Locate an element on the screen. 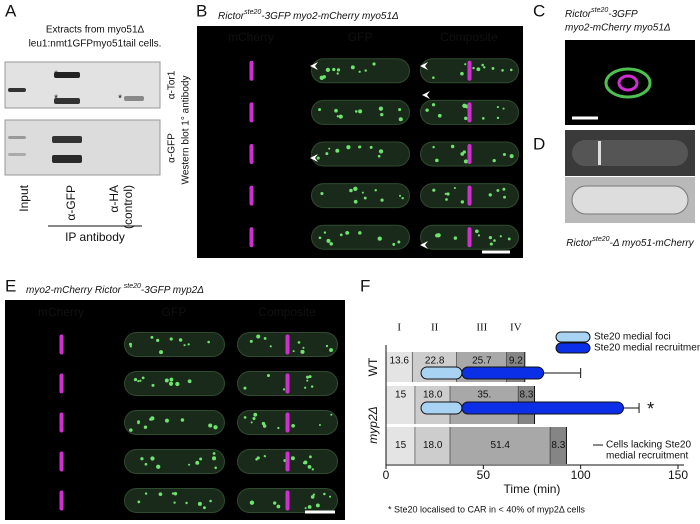 This screenshot has height=524, width=700. panel-label: E is located at coordinates (10, 285).